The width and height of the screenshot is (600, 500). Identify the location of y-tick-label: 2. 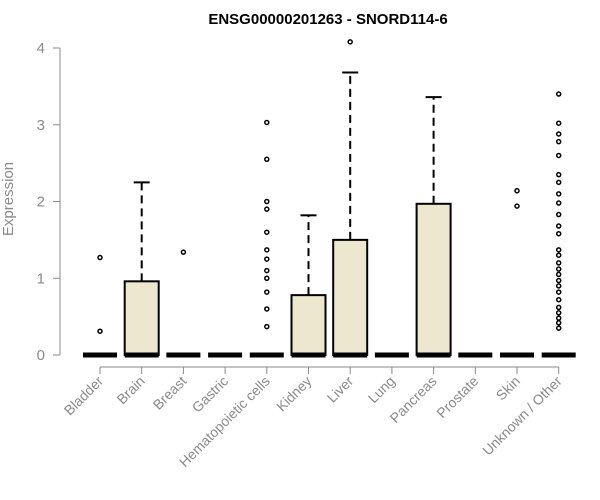
(41, 202).